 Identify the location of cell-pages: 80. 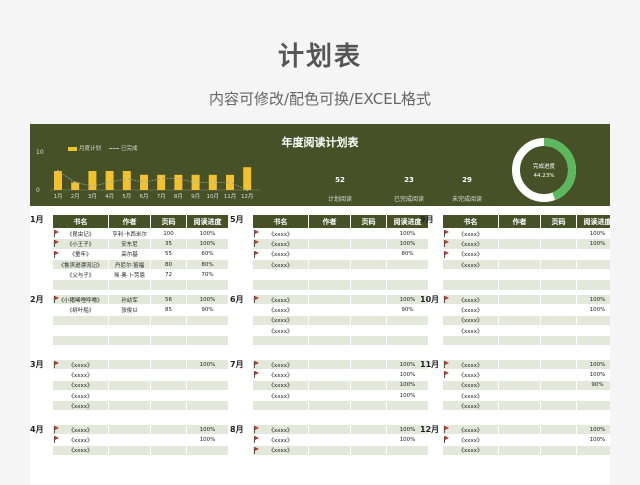
(168, 264).